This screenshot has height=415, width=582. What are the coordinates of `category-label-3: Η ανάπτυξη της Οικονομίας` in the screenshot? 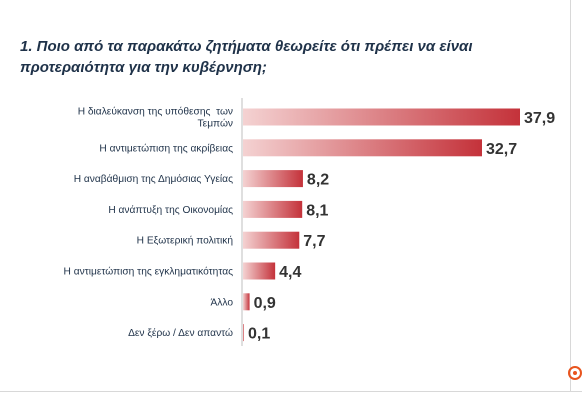 It's located at (170, 210).